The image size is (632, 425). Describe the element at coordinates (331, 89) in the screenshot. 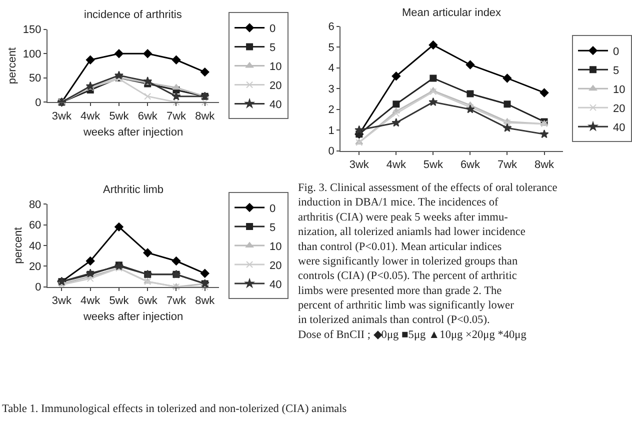

I see `y-tick-label: 3` at that location.